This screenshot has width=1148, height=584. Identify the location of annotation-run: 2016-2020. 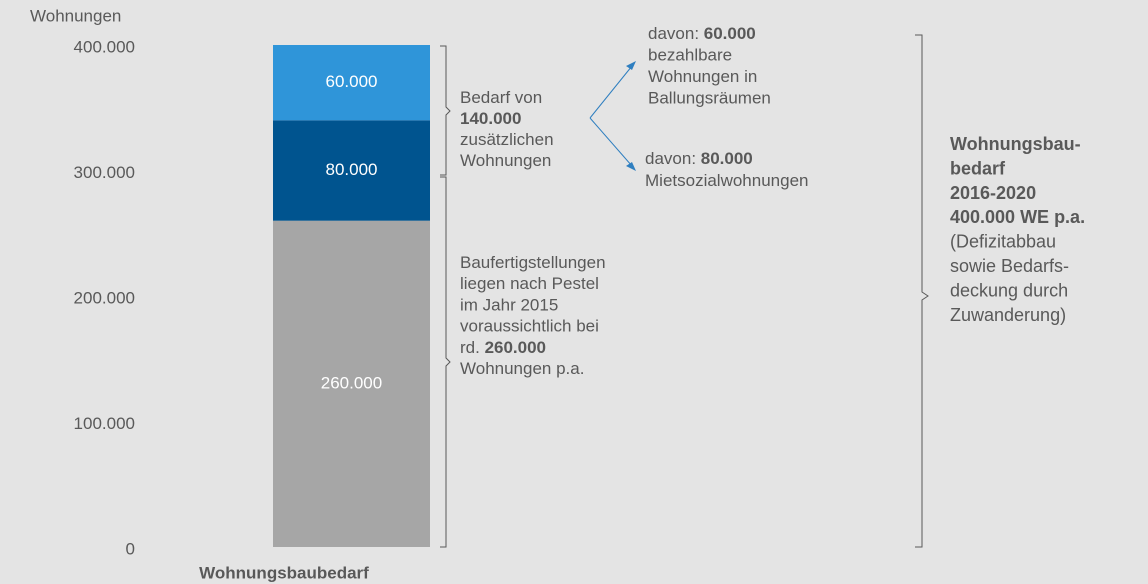
(993, 193).